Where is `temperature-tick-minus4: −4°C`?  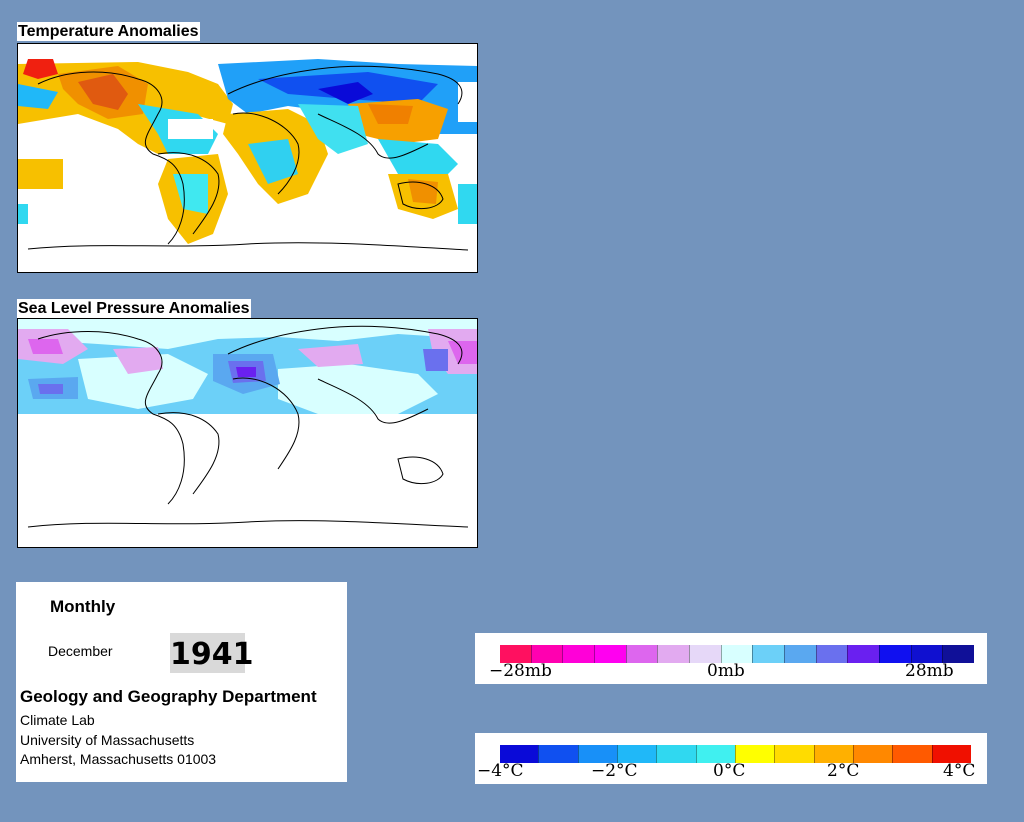 temperature-tick-minus4: −4°C is located at coordinates (500, 771).